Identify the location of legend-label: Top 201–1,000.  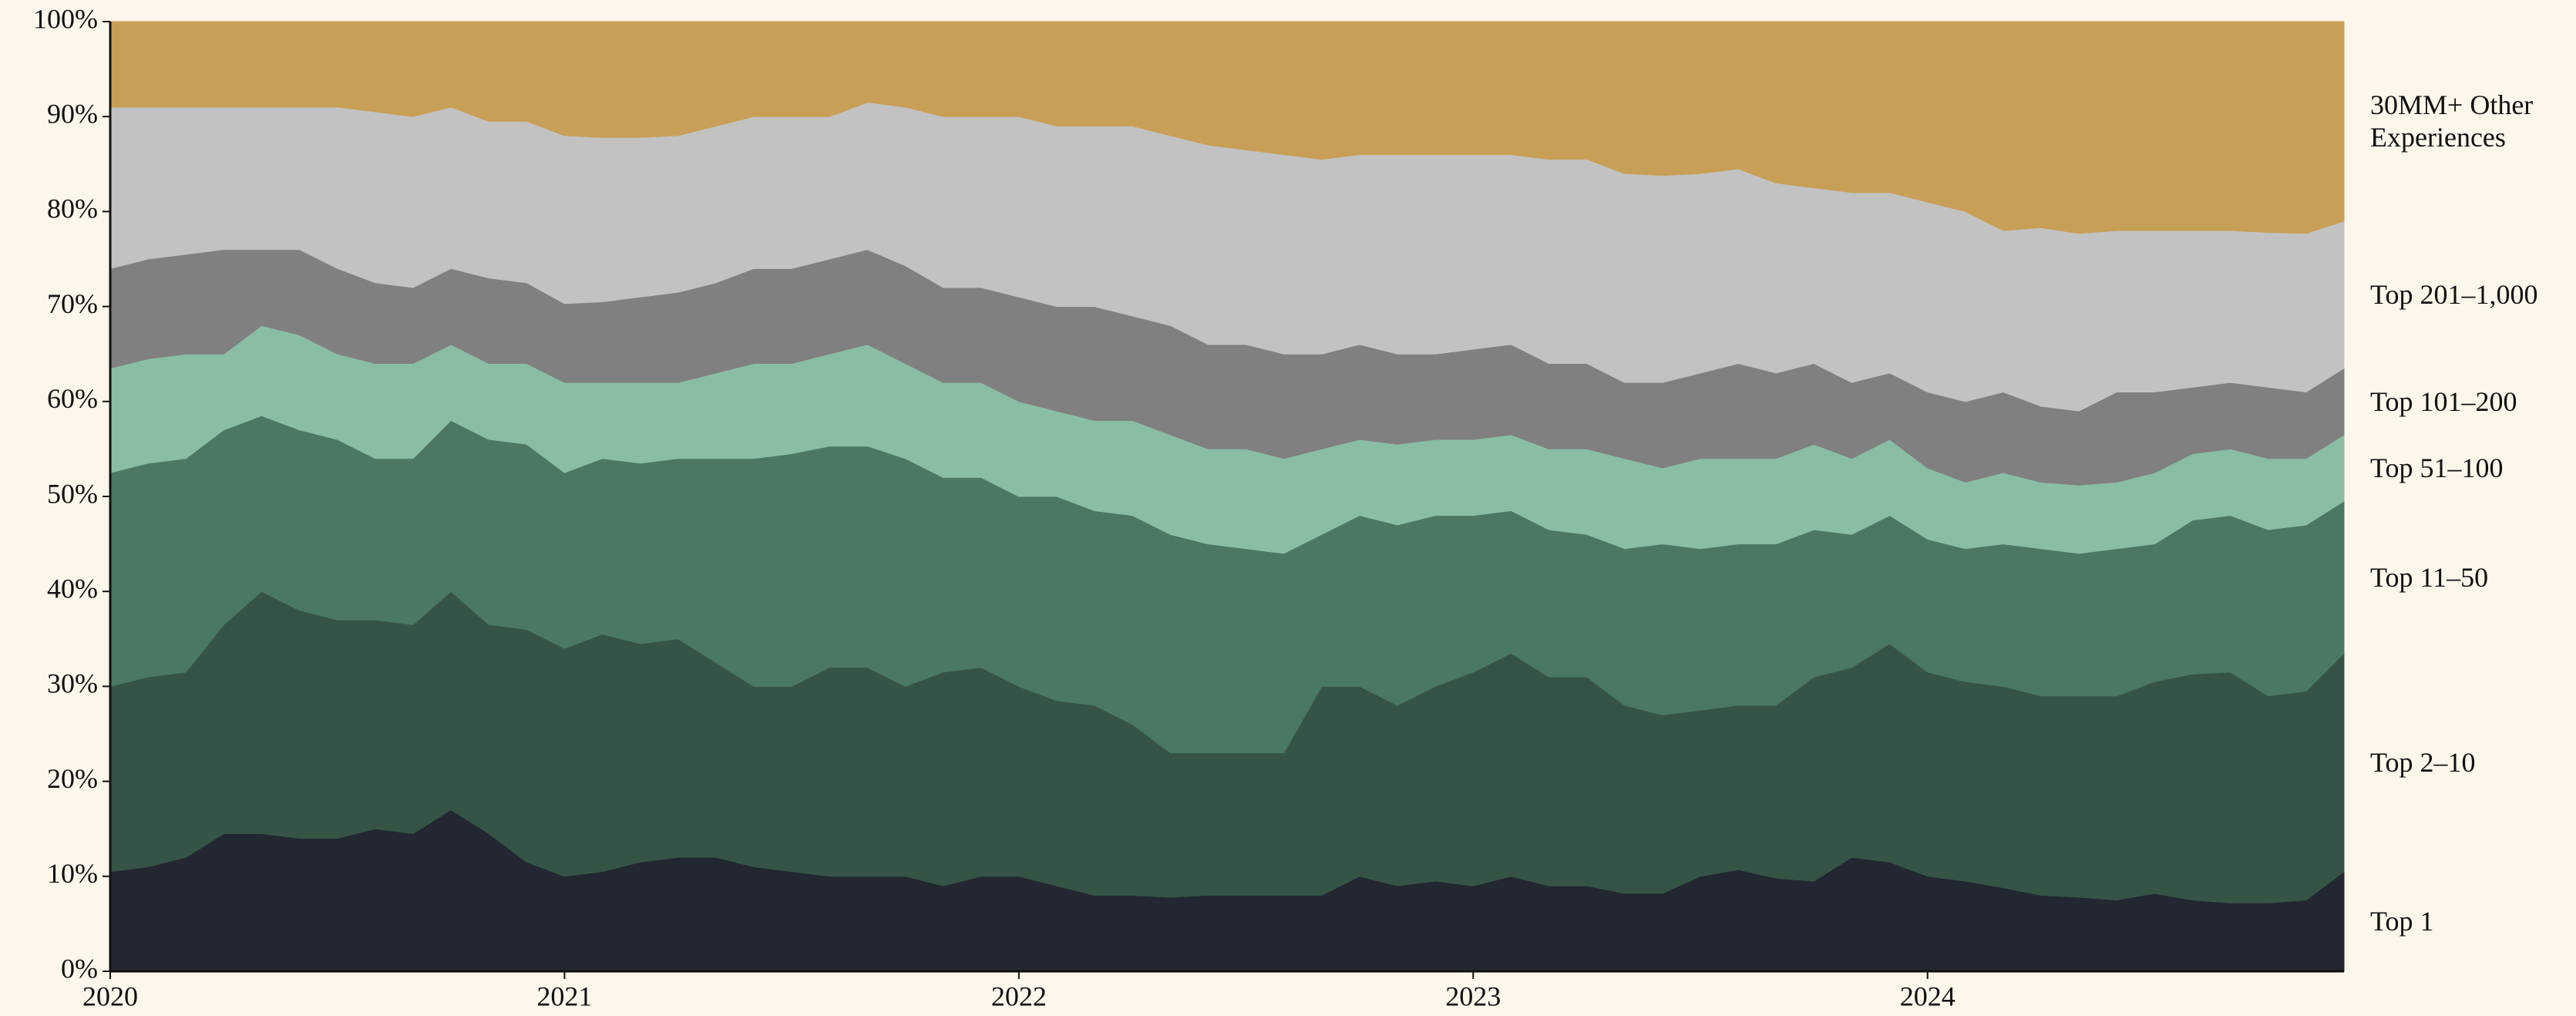
(2454, 295).